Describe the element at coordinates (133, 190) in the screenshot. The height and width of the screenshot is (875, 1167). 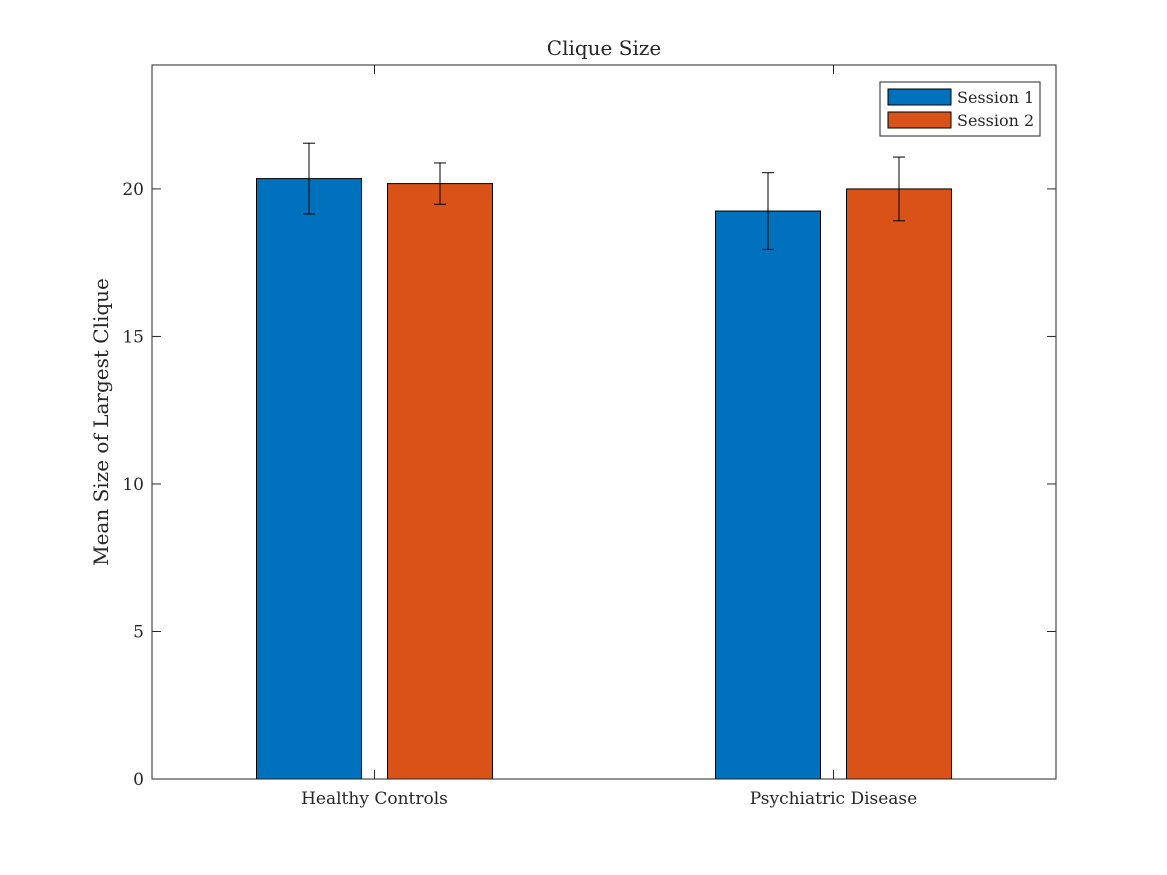
I see `y-tick-label-4: 20` at that location.